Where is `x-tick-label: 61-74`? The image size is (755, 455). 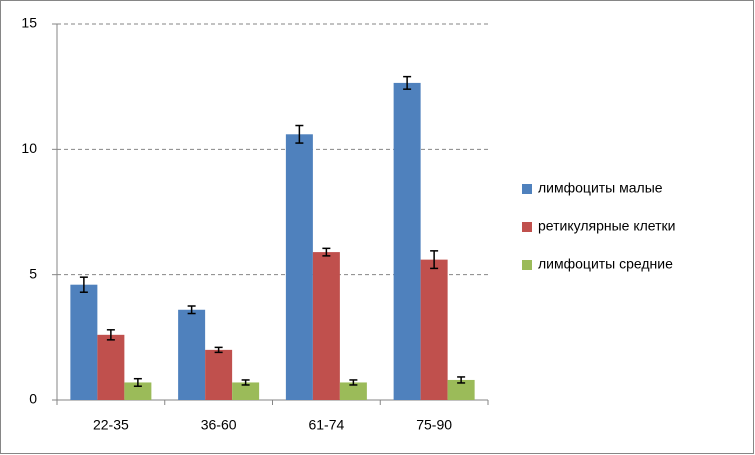 x-tick-label: 61-74 is located at coordinates (326, 425).